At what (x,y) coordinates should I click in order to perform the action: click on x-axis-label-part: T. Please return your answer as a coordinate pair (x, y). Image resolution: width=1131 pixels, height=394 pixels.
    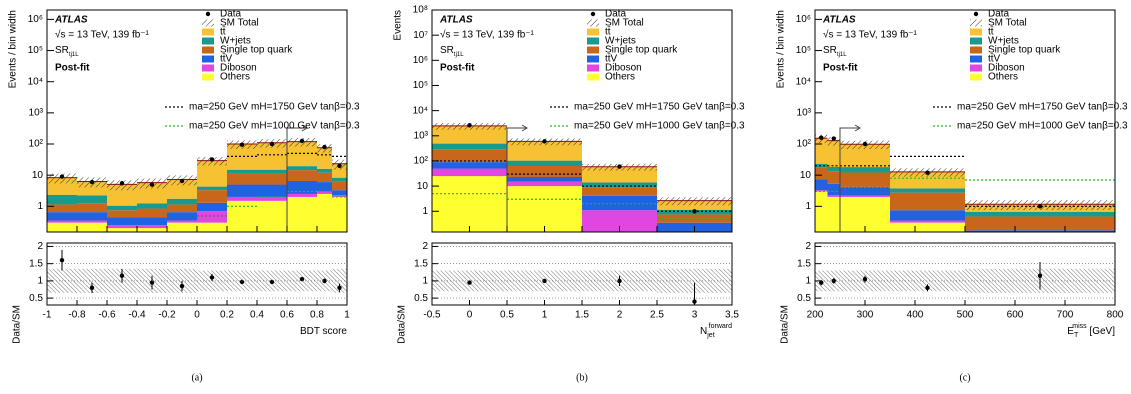
    Looking at the image, I should click on (1076, 335).